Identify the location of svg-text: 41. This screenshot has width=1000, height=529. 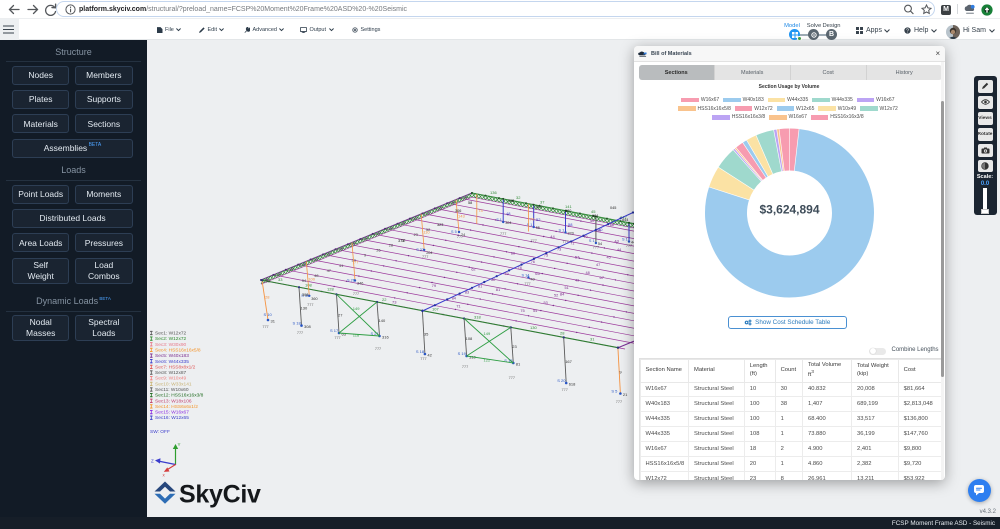
(341, 266).